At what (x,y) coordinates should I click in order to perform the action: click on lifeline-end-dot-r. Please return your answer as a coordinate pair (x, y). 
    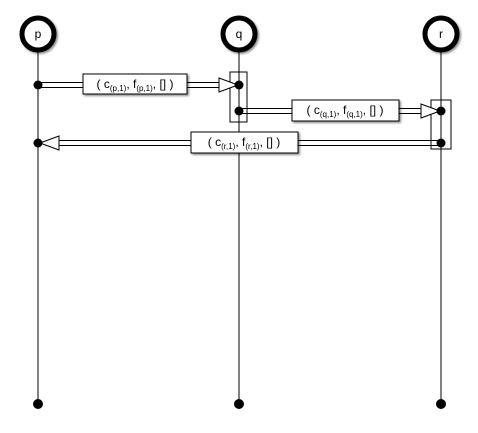
    Looking at the image, I should click on (441, 404).